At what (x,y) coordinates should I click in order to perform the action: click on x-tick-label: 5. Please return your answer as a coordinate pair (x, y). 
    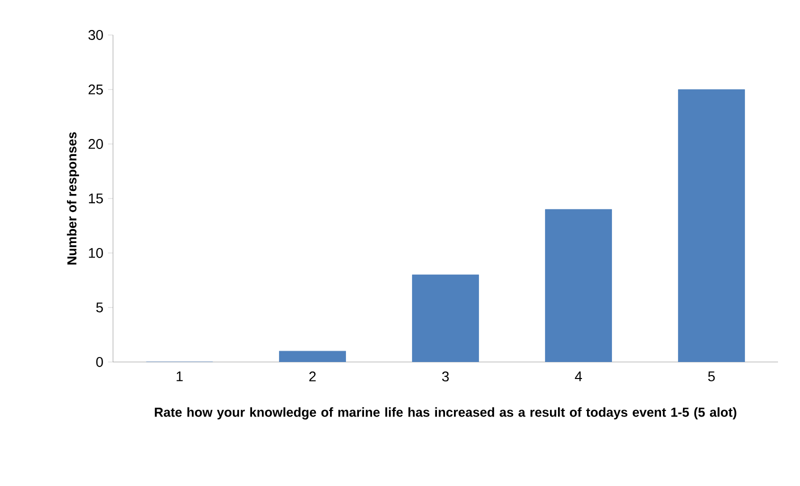
    Looking at the image, I should click on (711, 377).